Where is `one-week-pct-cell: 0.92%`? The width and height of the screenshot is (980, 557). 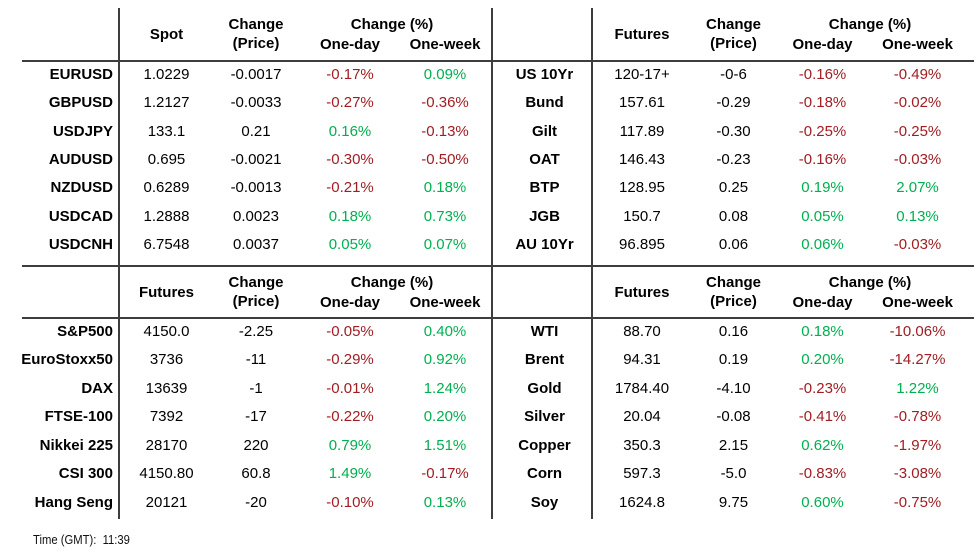 one-week-pct-cell: 0.92% is located at coordinates (445, 360).